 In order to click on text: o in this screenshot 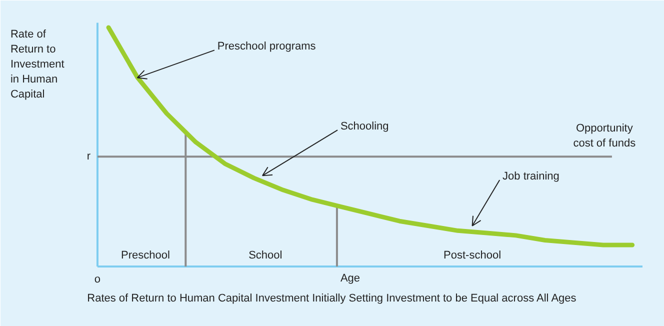, I will do `click(97, 280)`.